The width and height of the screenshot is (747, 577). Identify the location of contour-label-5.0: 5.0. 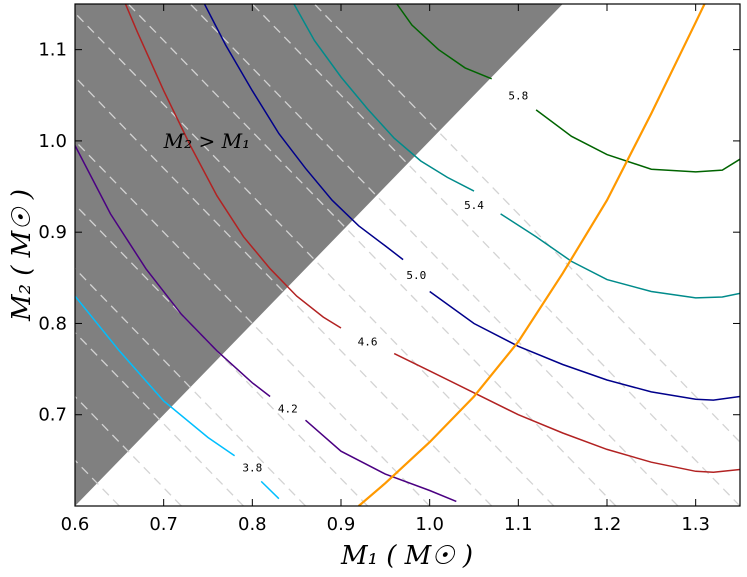
(416, 275).